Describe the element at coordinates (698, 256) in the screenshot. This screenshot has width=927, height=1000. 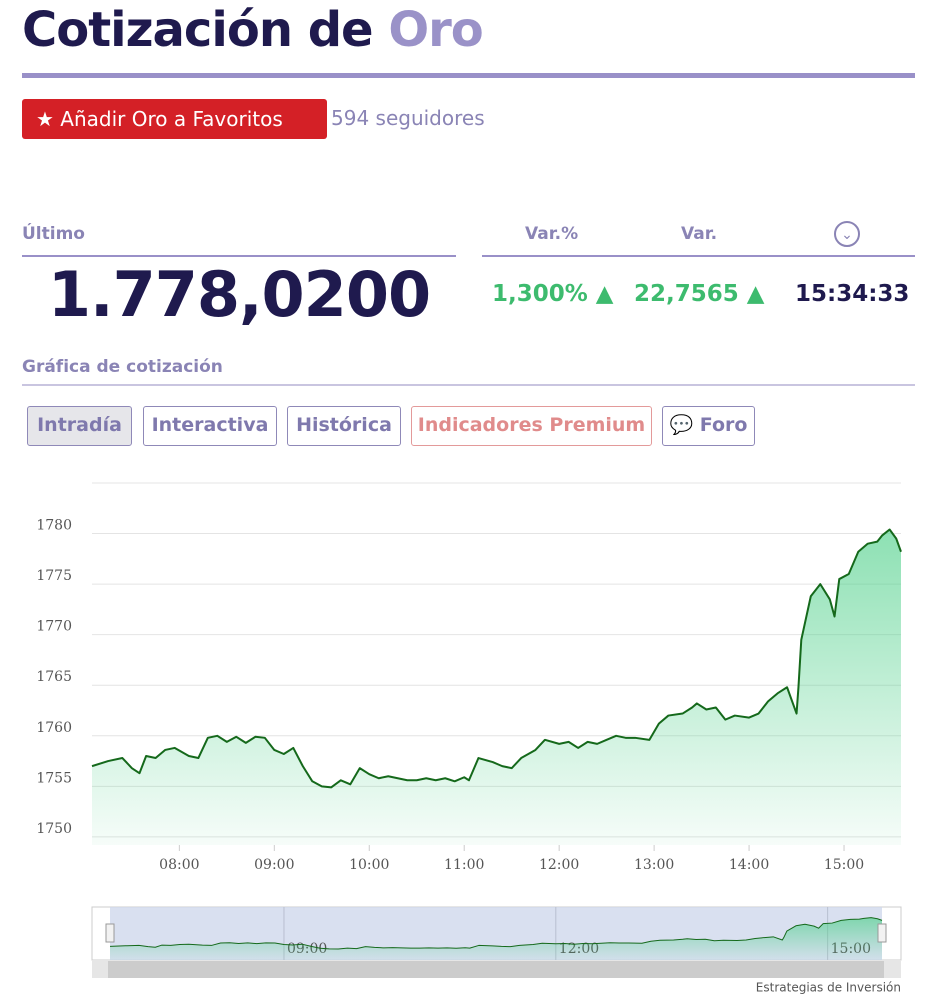
I see `quote-rule` at that location.